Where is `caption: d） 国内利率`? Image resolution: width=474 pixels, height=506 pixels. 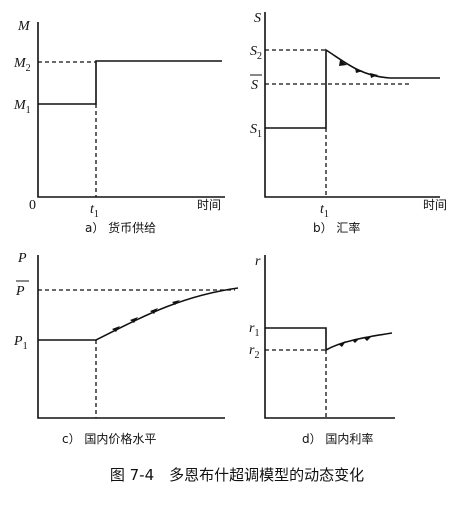
caption: d） 国内利率 is located at coordinates (337, 438).